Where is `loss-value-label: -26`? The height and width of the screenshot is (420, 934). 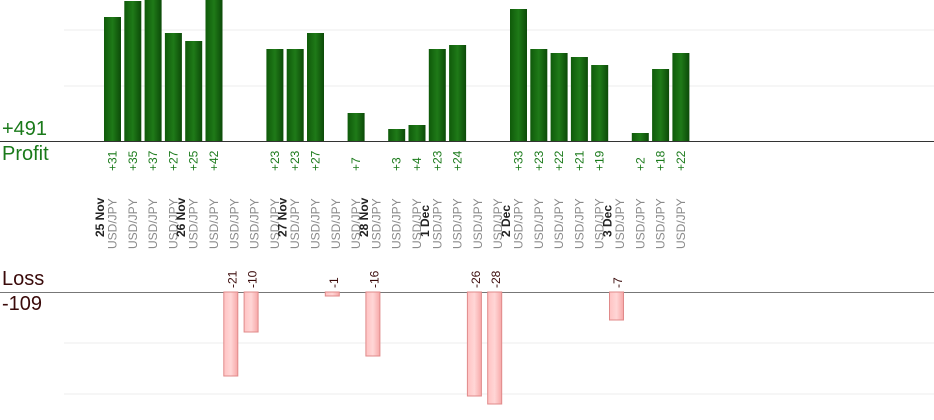
loss-value-label: -26 is located at coordinates (476, 279).